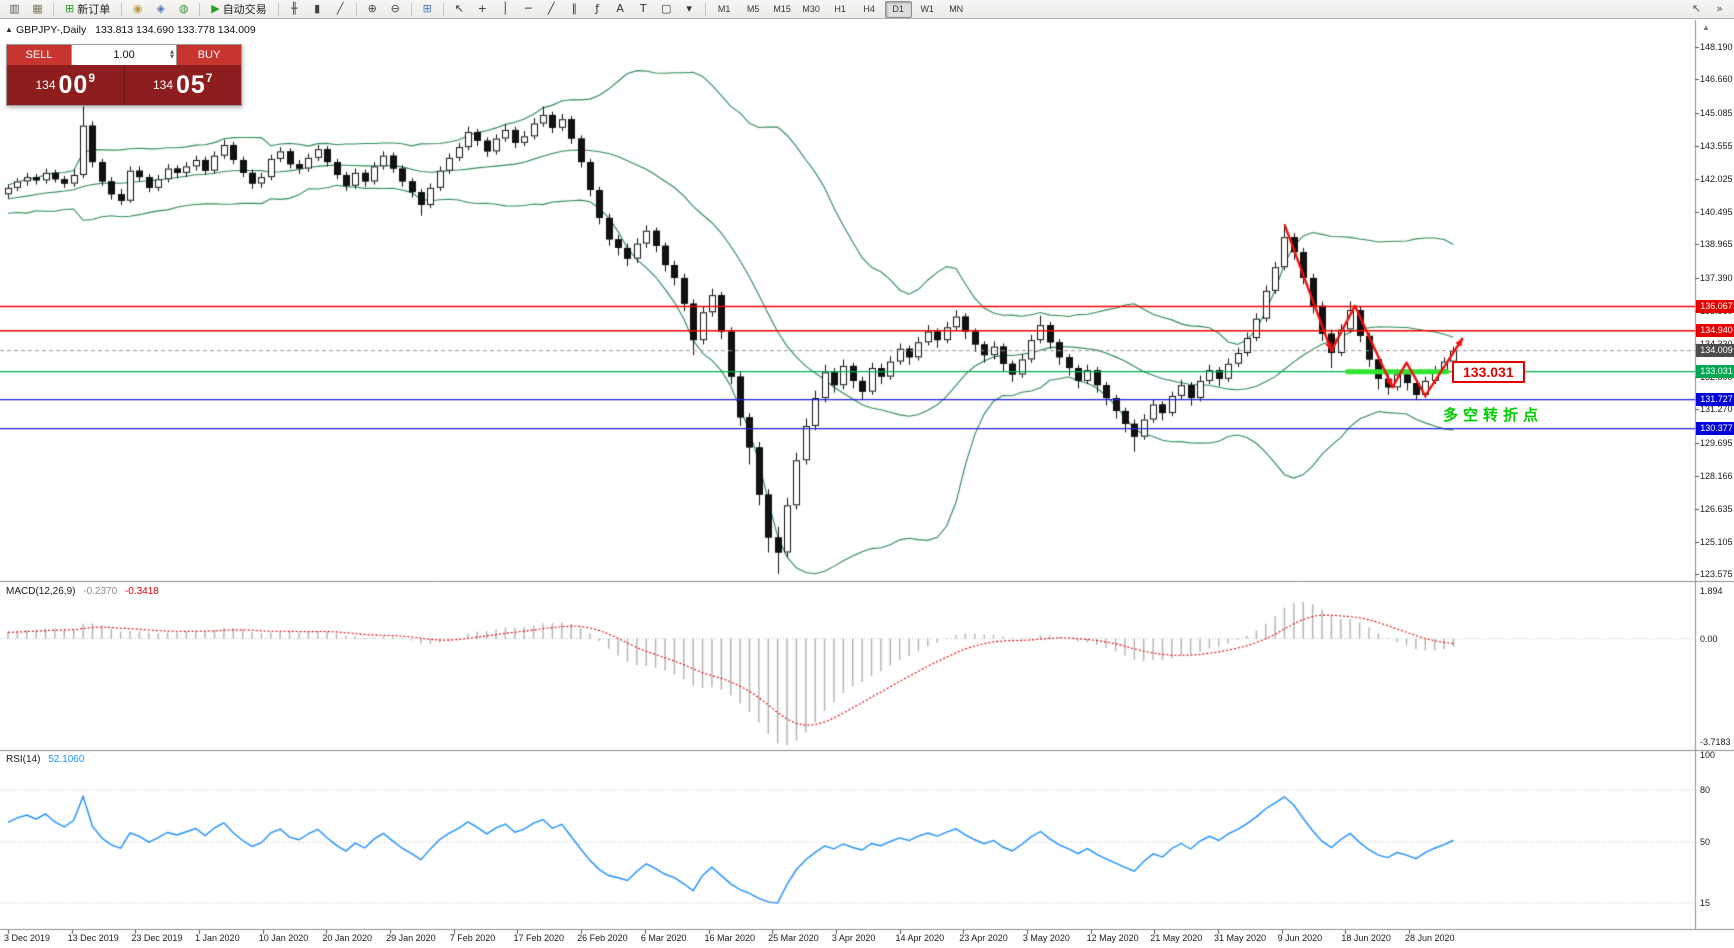 This screenshot has height=948, width=1734. I want to click on buy-price-prefix: 134, so click(163, 85).